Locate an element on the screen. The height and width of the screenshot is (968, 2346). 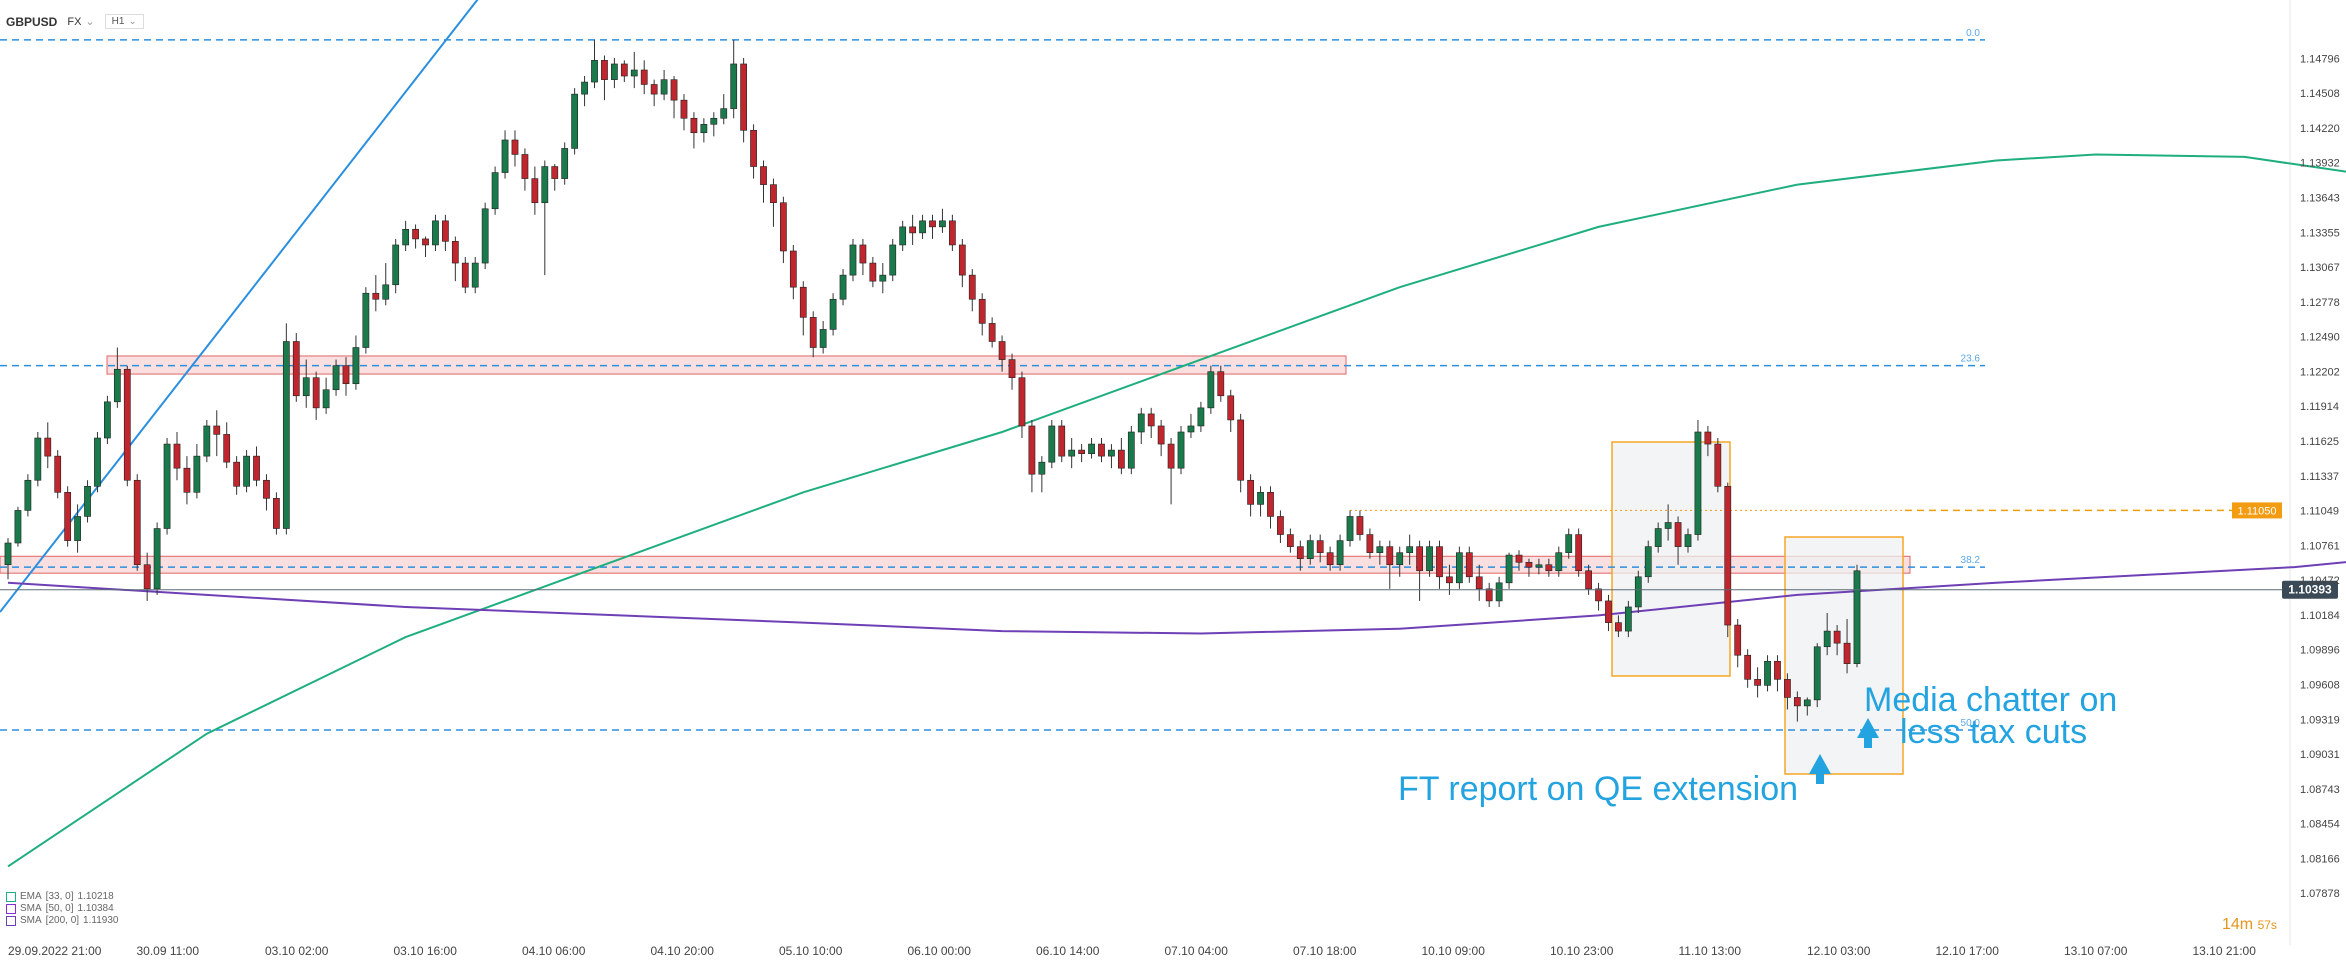
timeframe-text: H1 is located at coordinates (118, 21).